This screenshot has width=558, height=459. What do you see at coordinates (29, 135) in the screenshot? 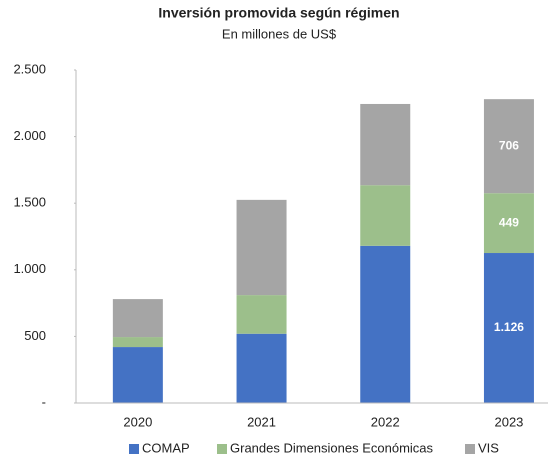
I see `y-tick-label: 2.000` at bounding box center [29, 135].